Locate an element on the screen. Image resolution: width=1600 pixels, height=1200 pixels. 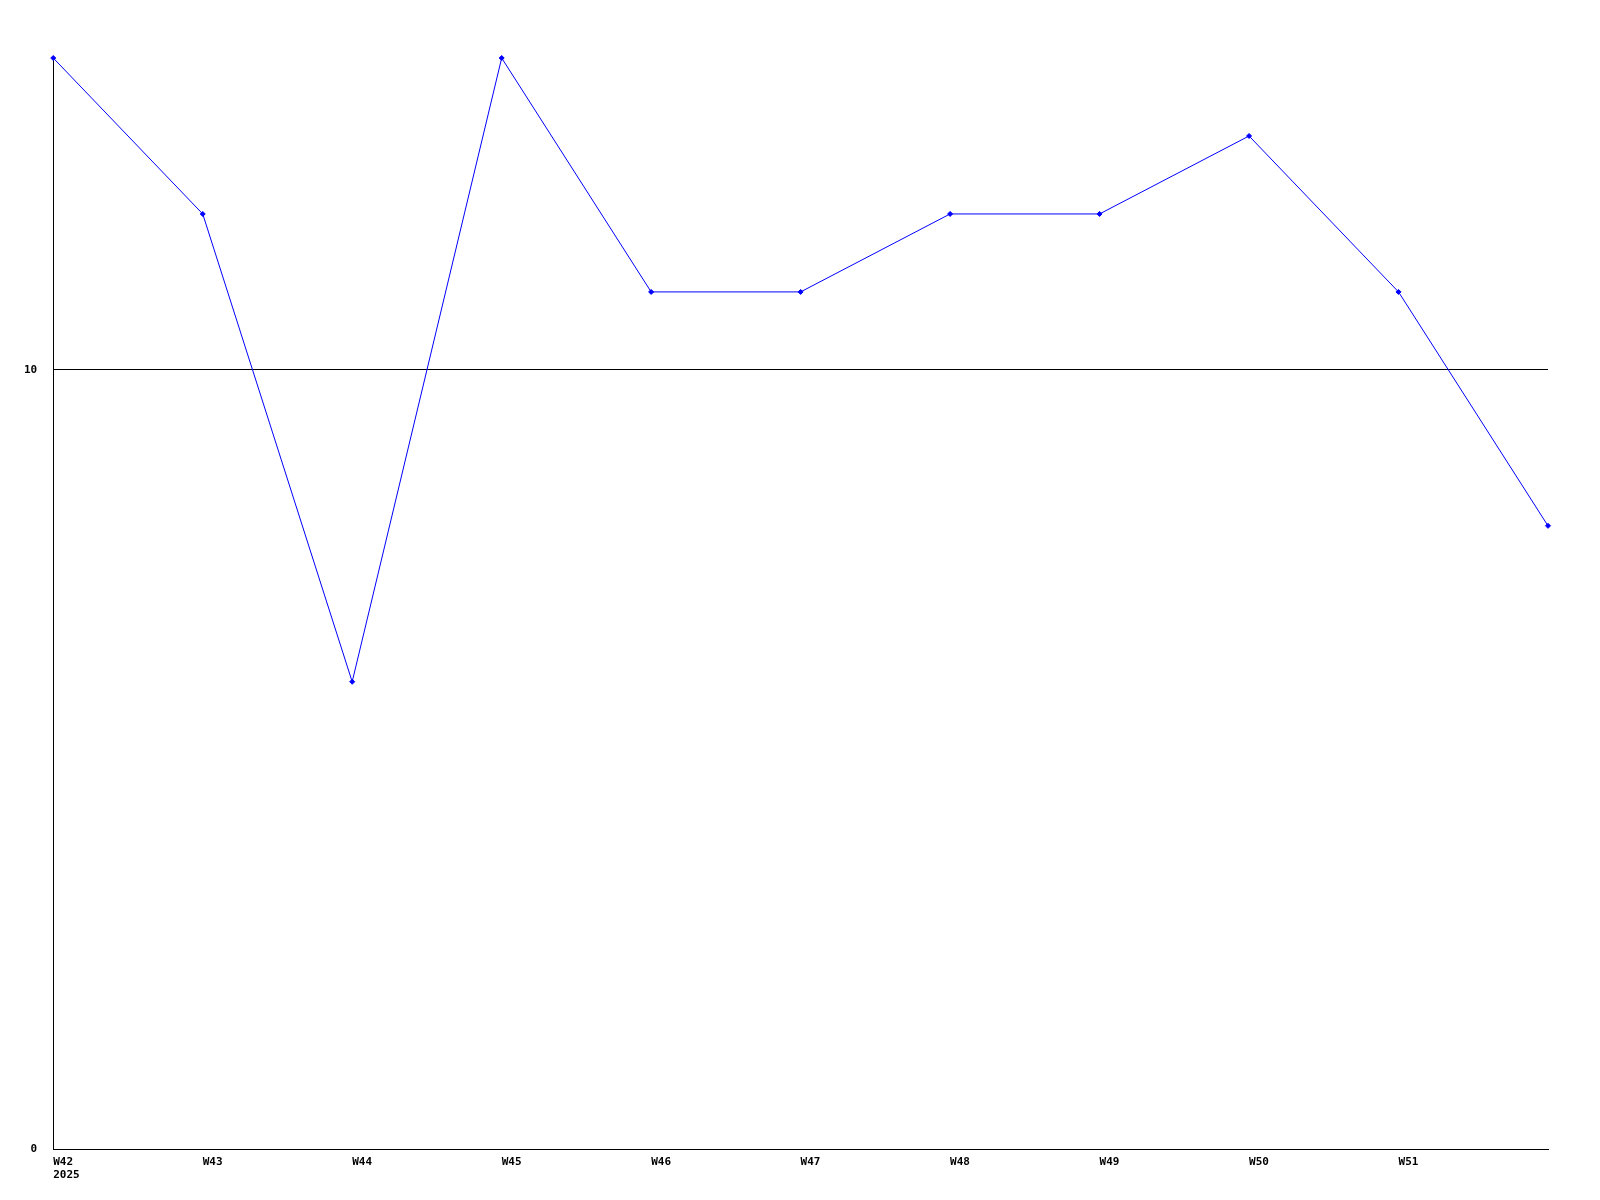
x-tick-label: W48 is located at coordinates (960, 1162).